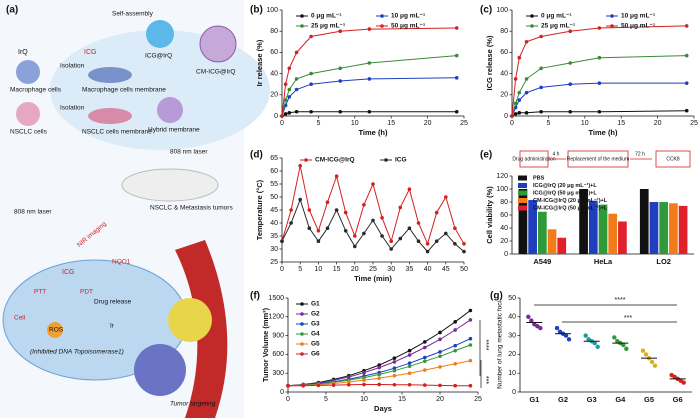 This screenshot has width=700, height=418. What do you see at coordinates (72, 108) in the screenshot?
I see `label: Isolation` at bounding box center [72, 108].